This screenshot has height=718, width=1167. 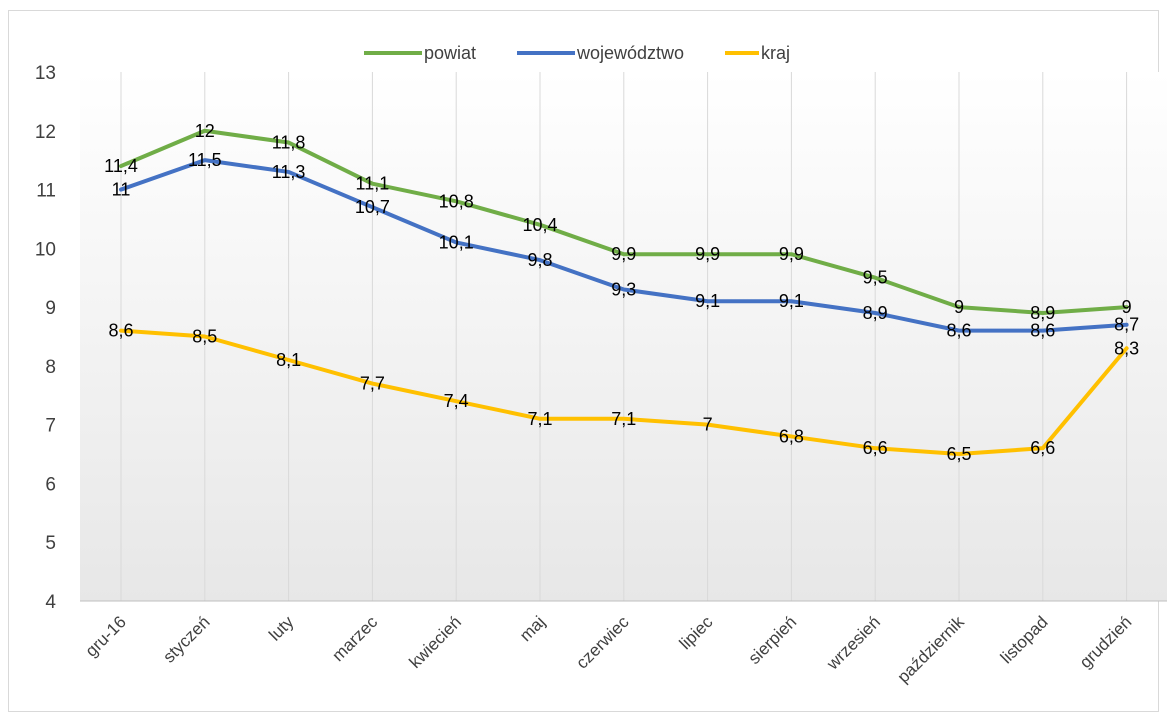 I want to click on x-tick-label: listopad, so click(x=1024, y=639).